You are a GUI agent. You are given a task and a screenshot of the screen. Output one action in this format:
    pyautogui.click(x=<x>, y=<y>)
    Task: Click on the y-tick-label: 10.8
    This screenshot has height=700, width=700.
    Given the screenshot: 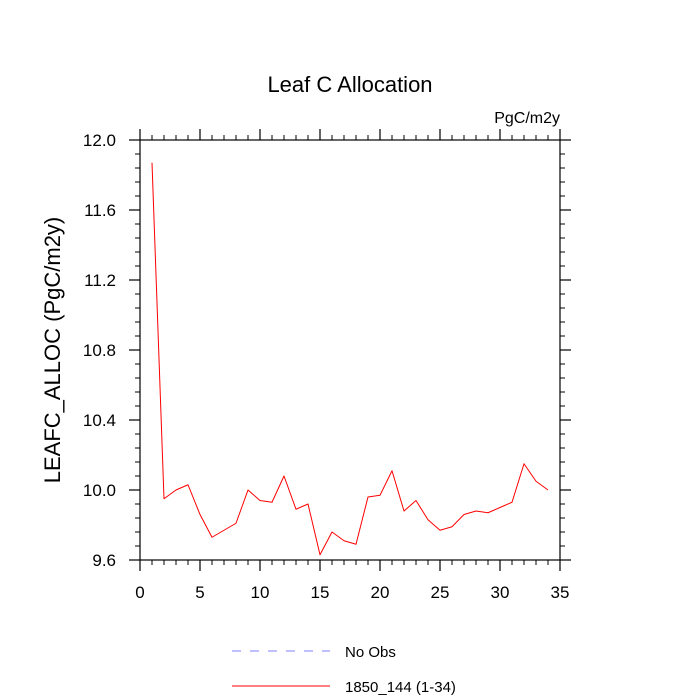 What is the action you would take?
    pyautogui.click(x=99, y=350)
    